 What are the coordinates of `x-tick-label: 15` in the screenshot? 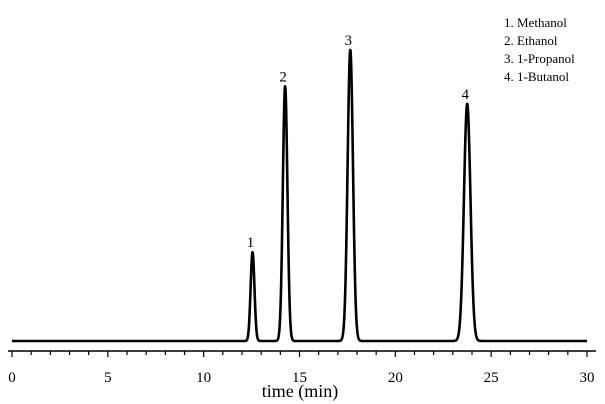 It's located at (299, 378).